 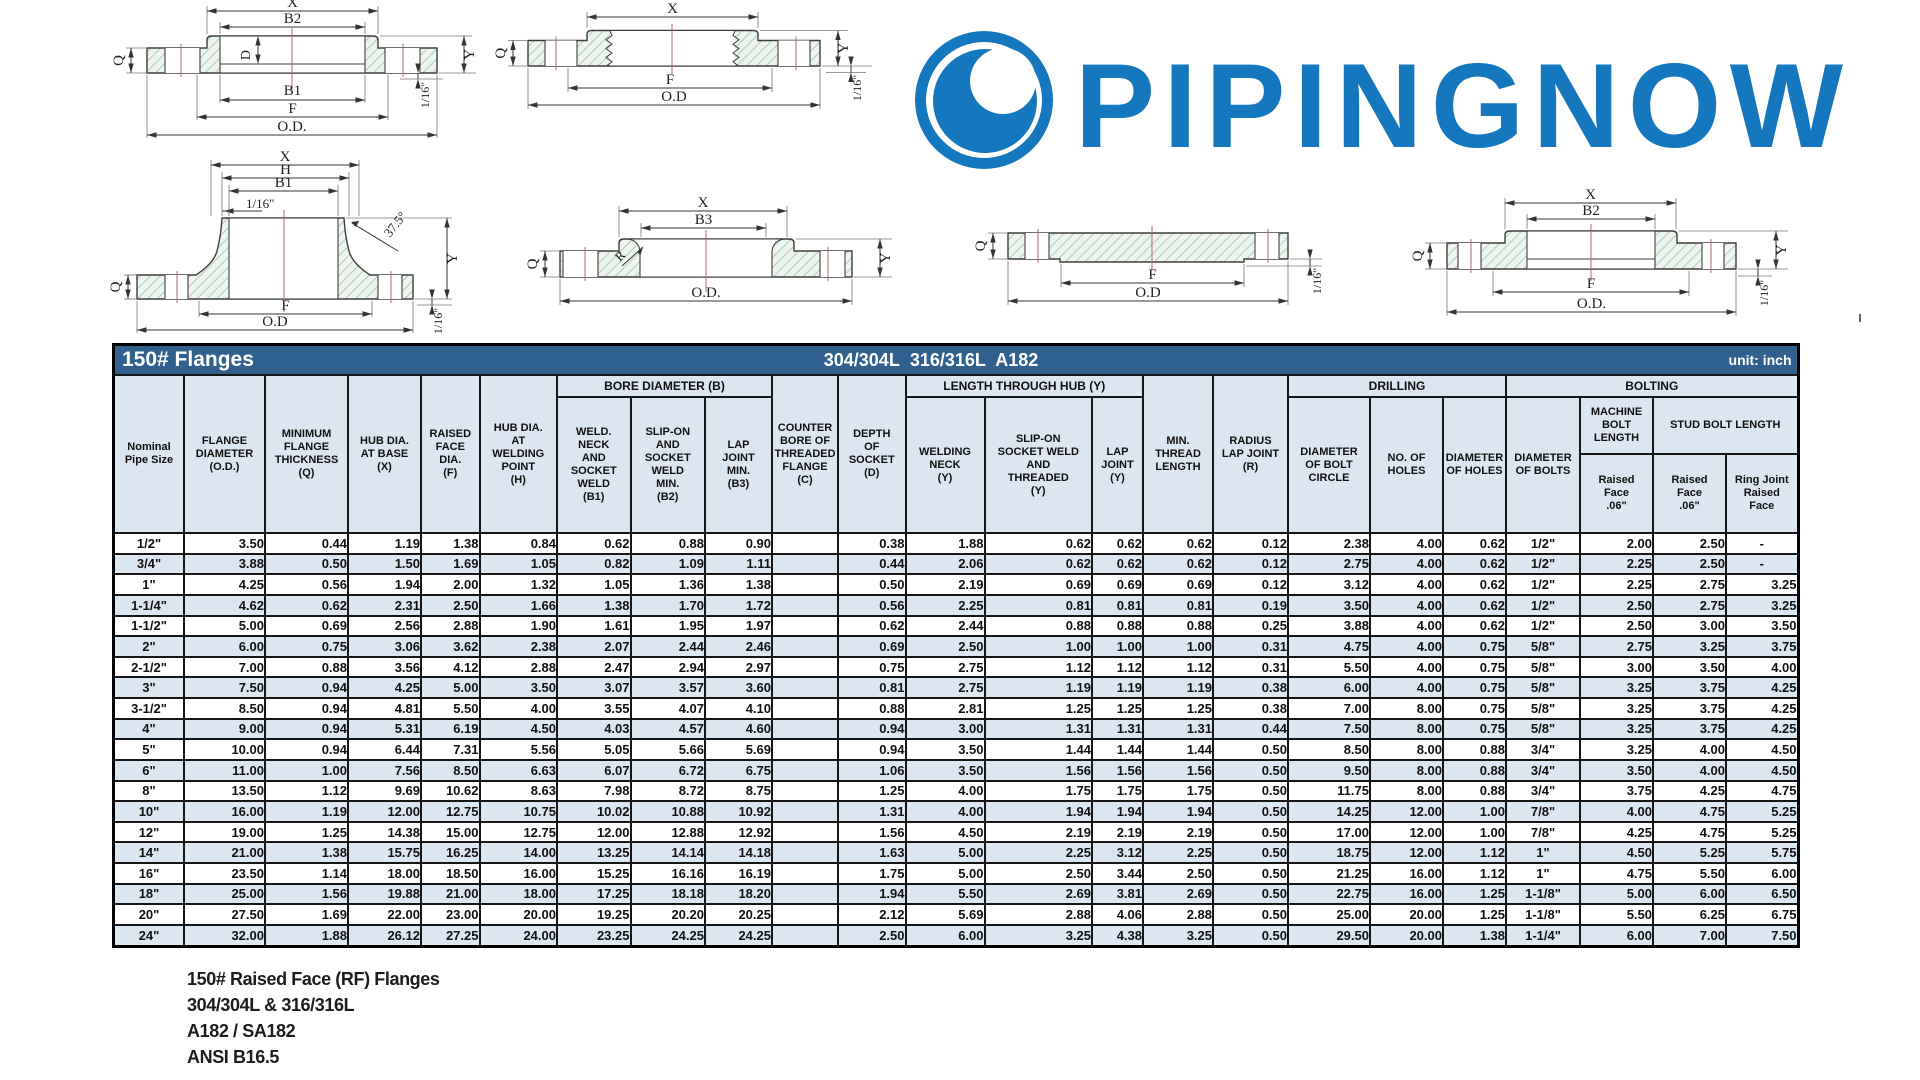 What do you see at coordinates (395, 224) in the screenshot?
I see `svg-text: 37.5°` at bounding box center [395, 224].